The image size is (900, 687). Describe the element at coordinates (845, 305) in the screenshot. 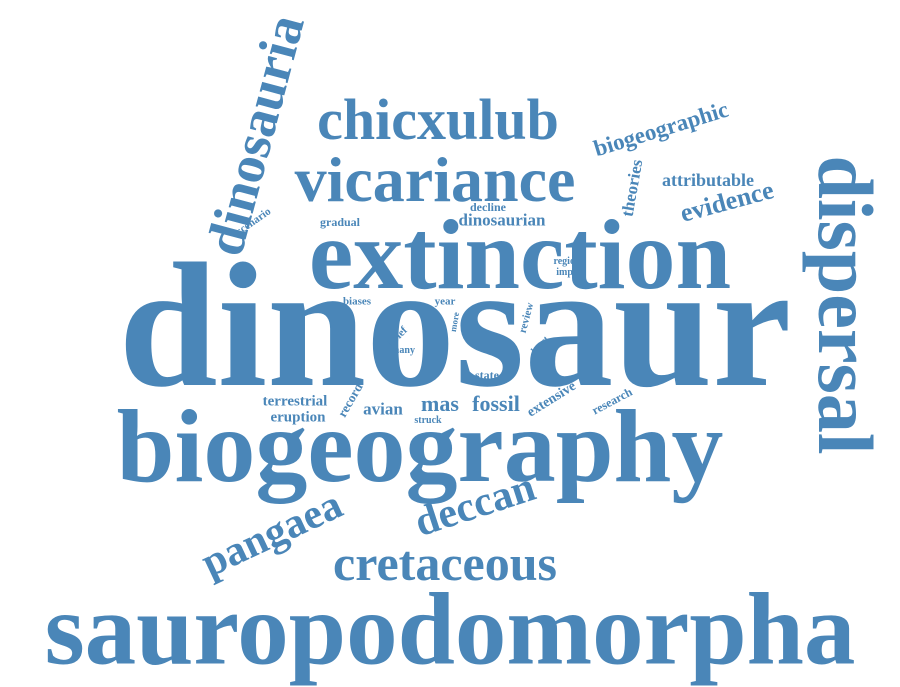

I see `word-dispersal: dispersal` at that location.